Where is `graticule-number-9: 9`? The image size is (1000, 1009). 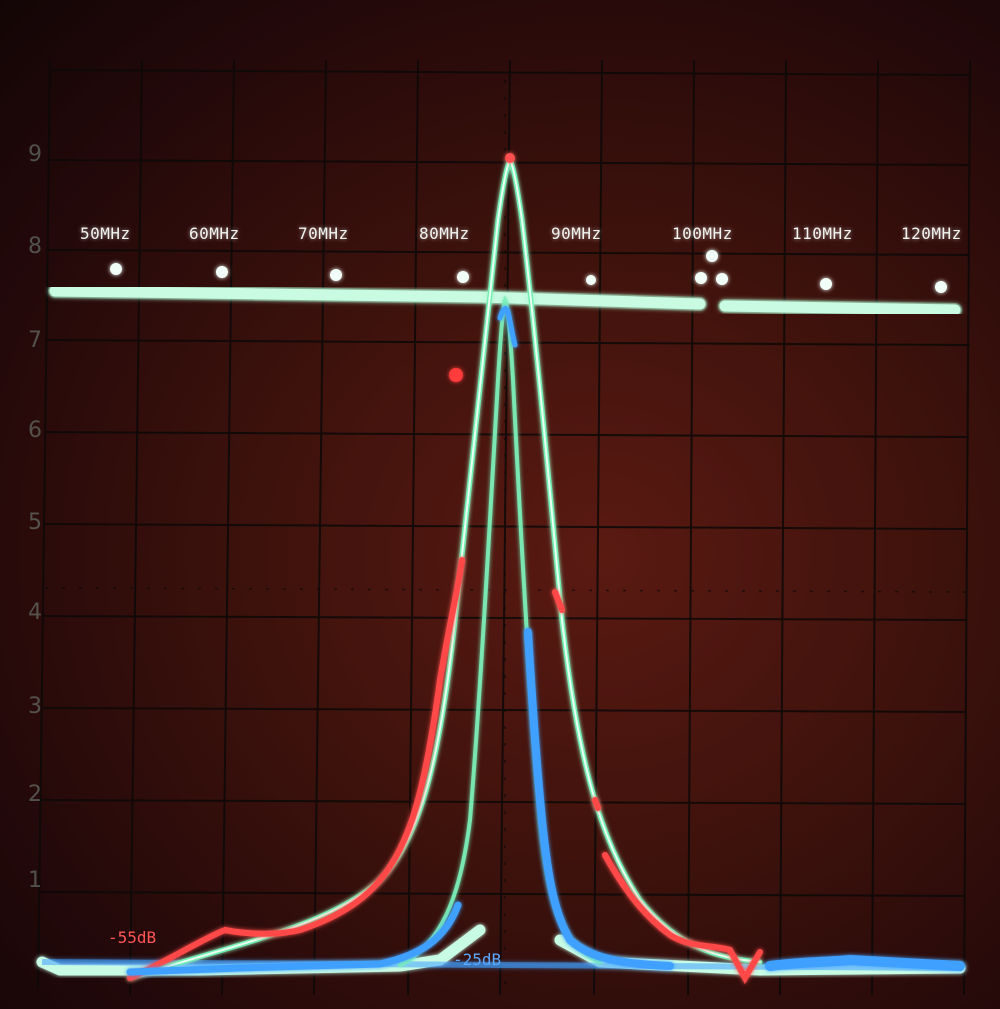
graticule-number-9: 9 is located at coordinates (35, 154).